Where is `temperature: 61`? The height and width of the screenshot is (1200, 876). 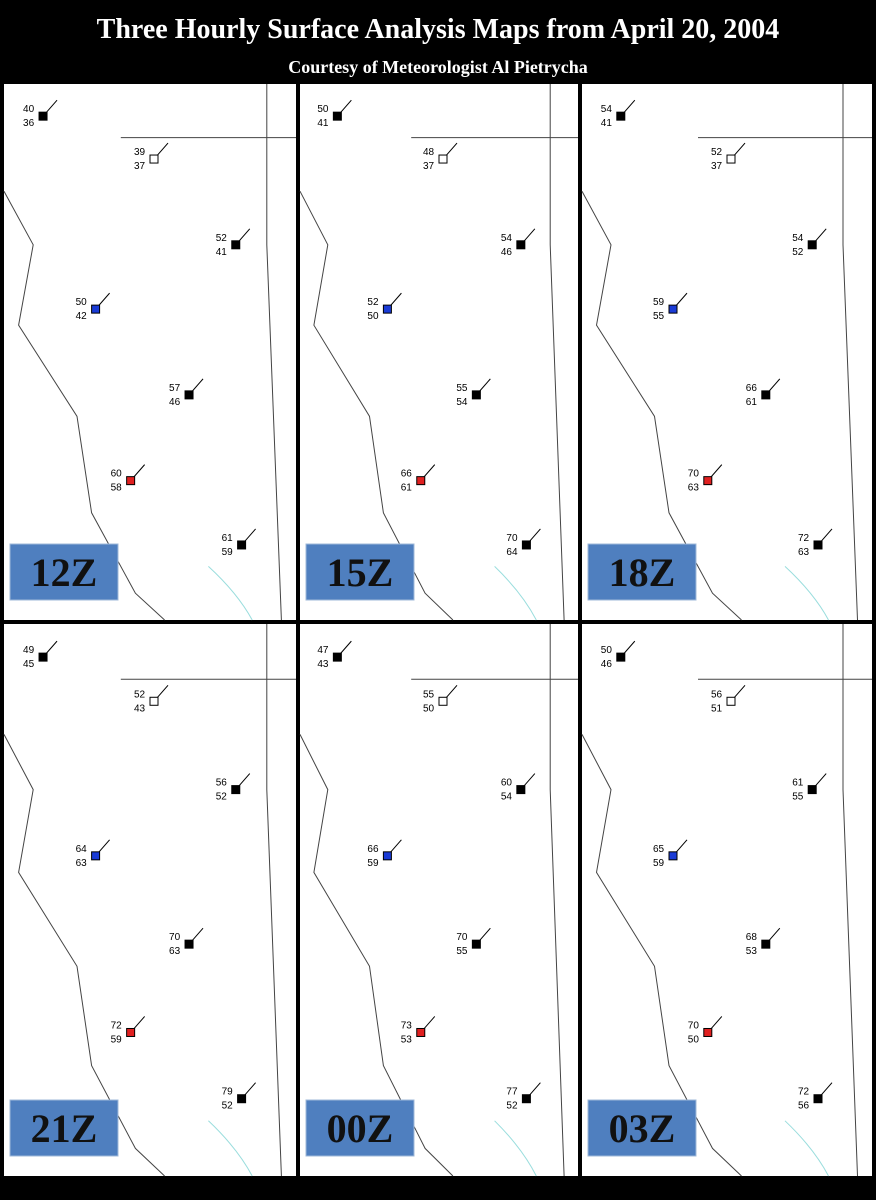 temperature: 61 is located at coordinates (228, 538).